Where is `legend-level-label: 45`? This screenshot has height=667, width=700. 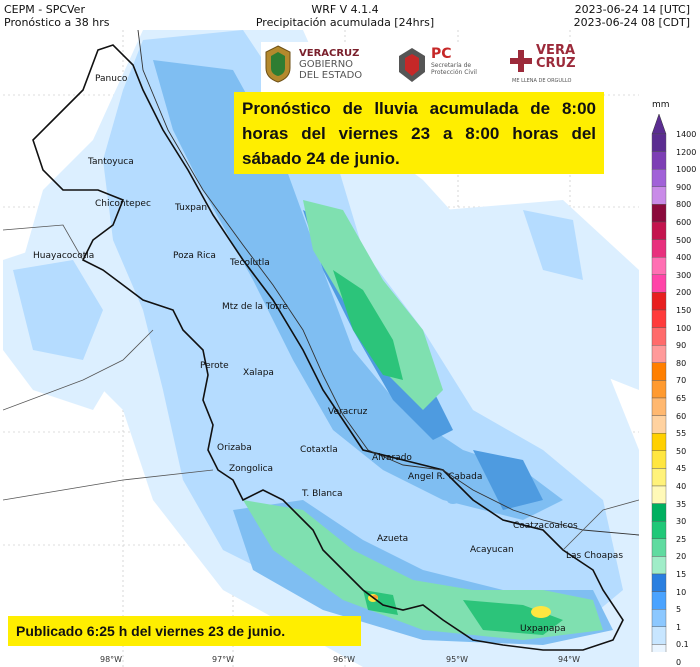 legend-level-label: 45 is located at coordinates (681, 469).